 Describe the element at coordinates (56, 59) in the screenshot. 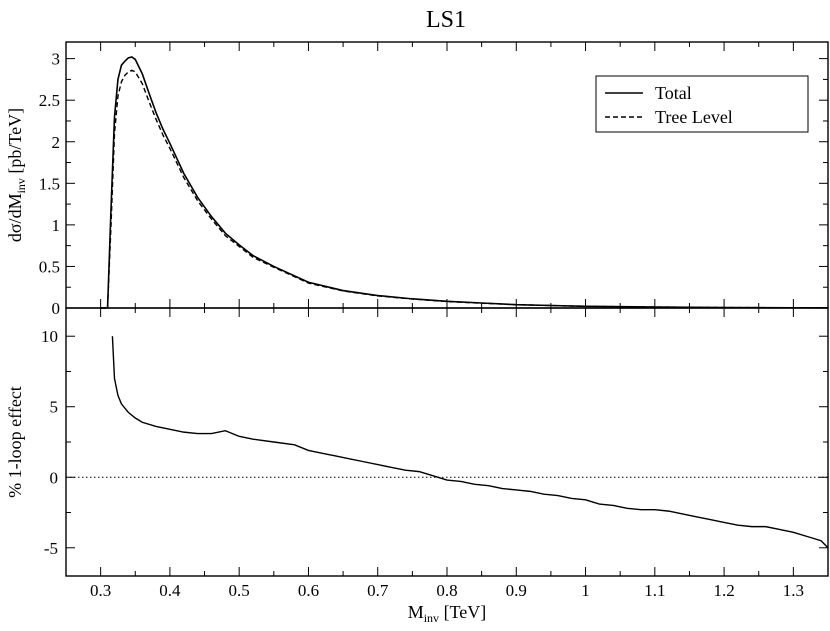

I see `top-y-tick-label: 3` at that location.